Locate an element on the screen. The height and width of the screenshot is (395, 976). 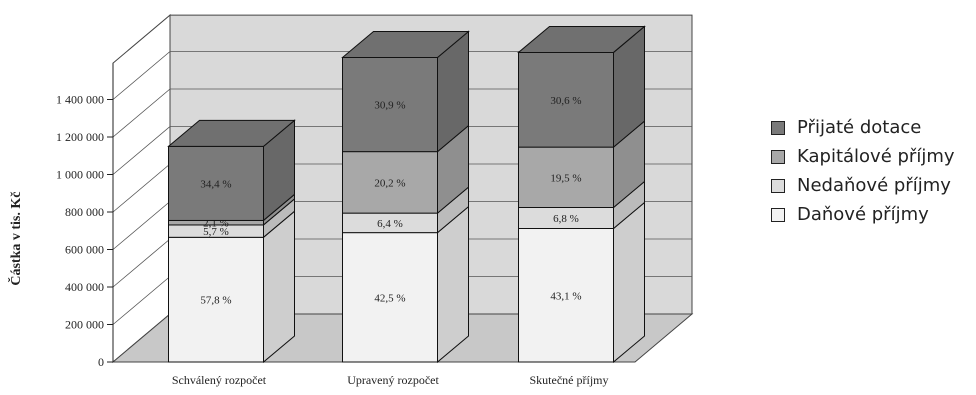
legend-item: Přijaté dotace is located at coordinates (863, 127).